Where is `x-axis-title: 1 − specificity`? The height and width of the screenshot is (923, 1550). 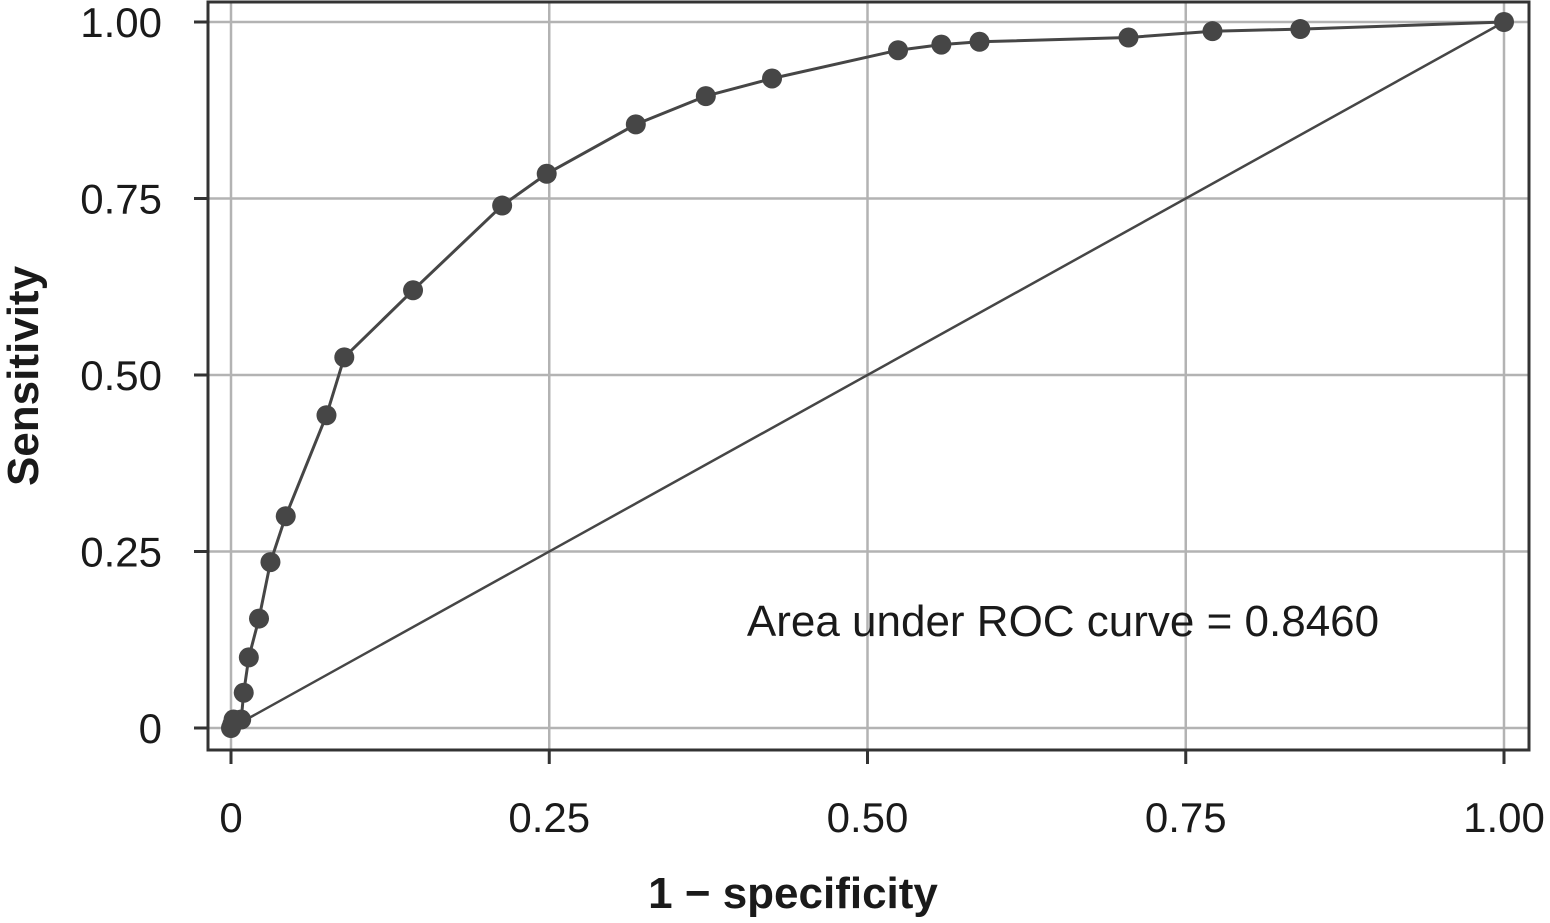
x-axis-title: 1 − specificity is located at coordinates (793, 893).